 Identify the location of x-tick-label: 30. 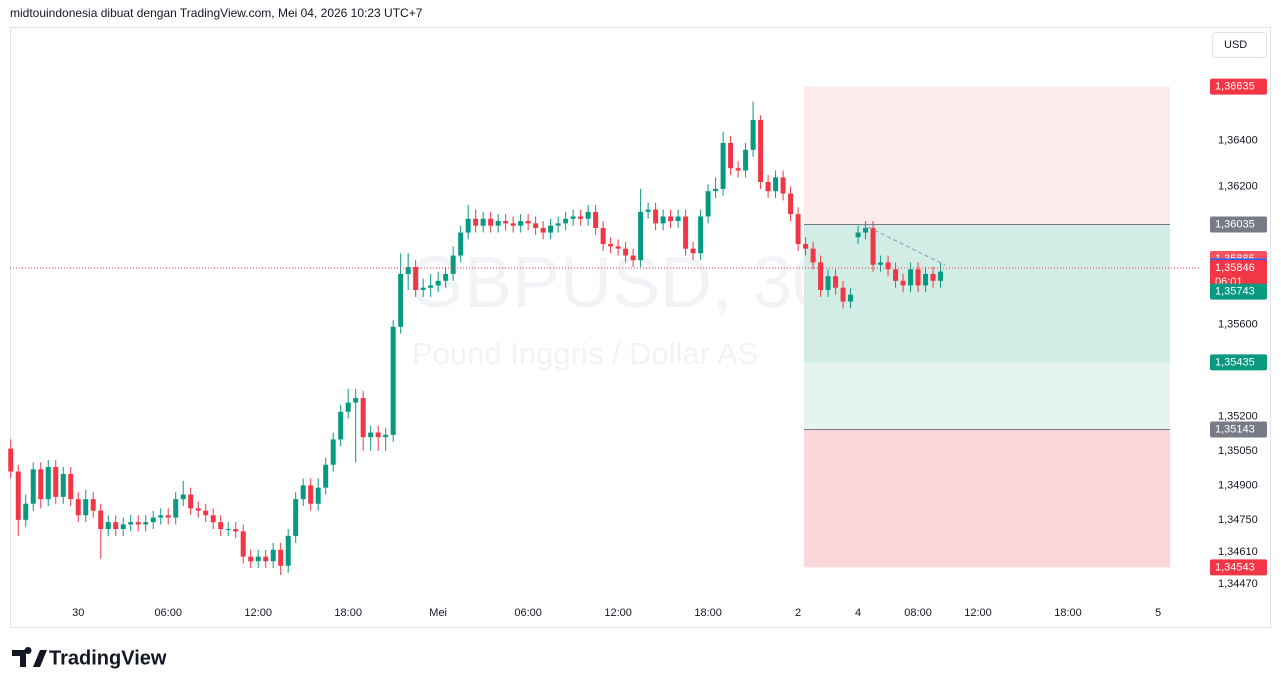
(78, 613).